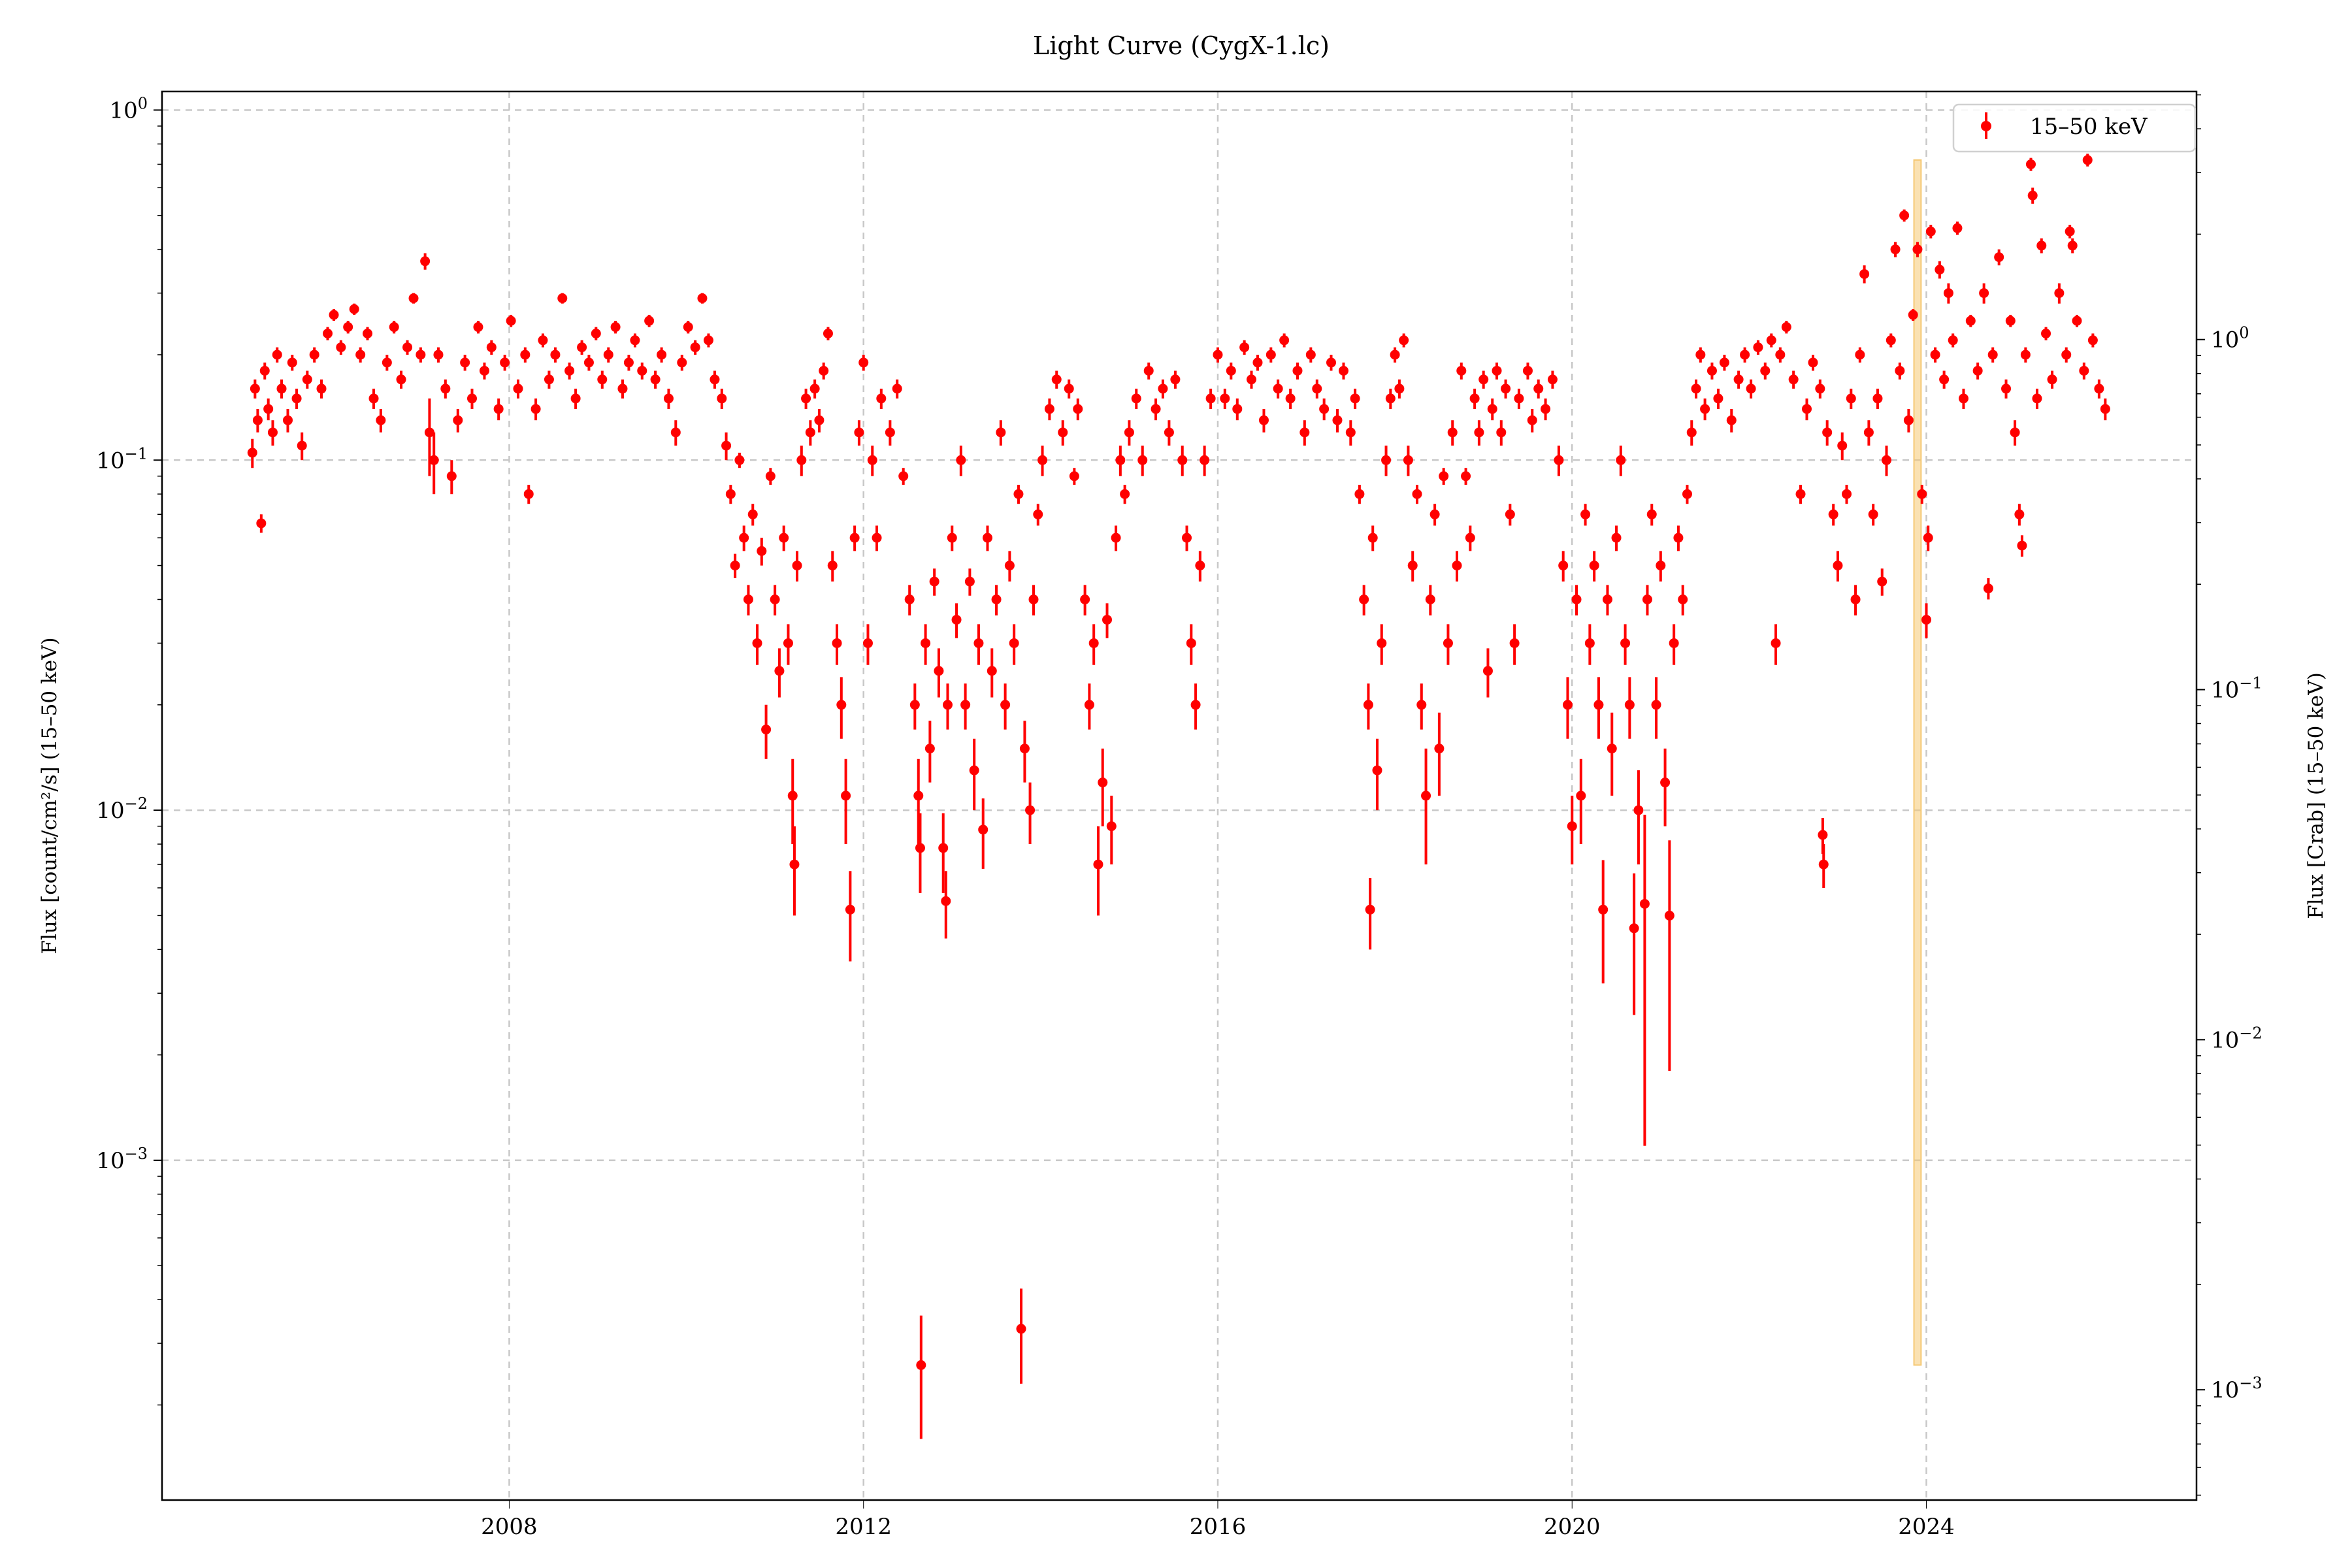 The height and width of the screenshot is (1568, 2352). Describe the element at coordinates (2316, 795) in the screenshot. I see `y-axis-label-right: Flux [Crab] (15–50 keV)` at that location.